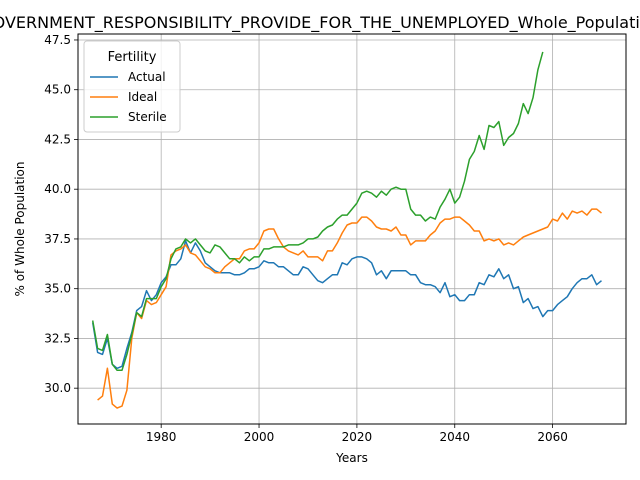 The image size is (640, 480). Describe the element at coordinates (20, 229) in the screenshot. I see `y-axis-label: % of Whole Population` at that location.